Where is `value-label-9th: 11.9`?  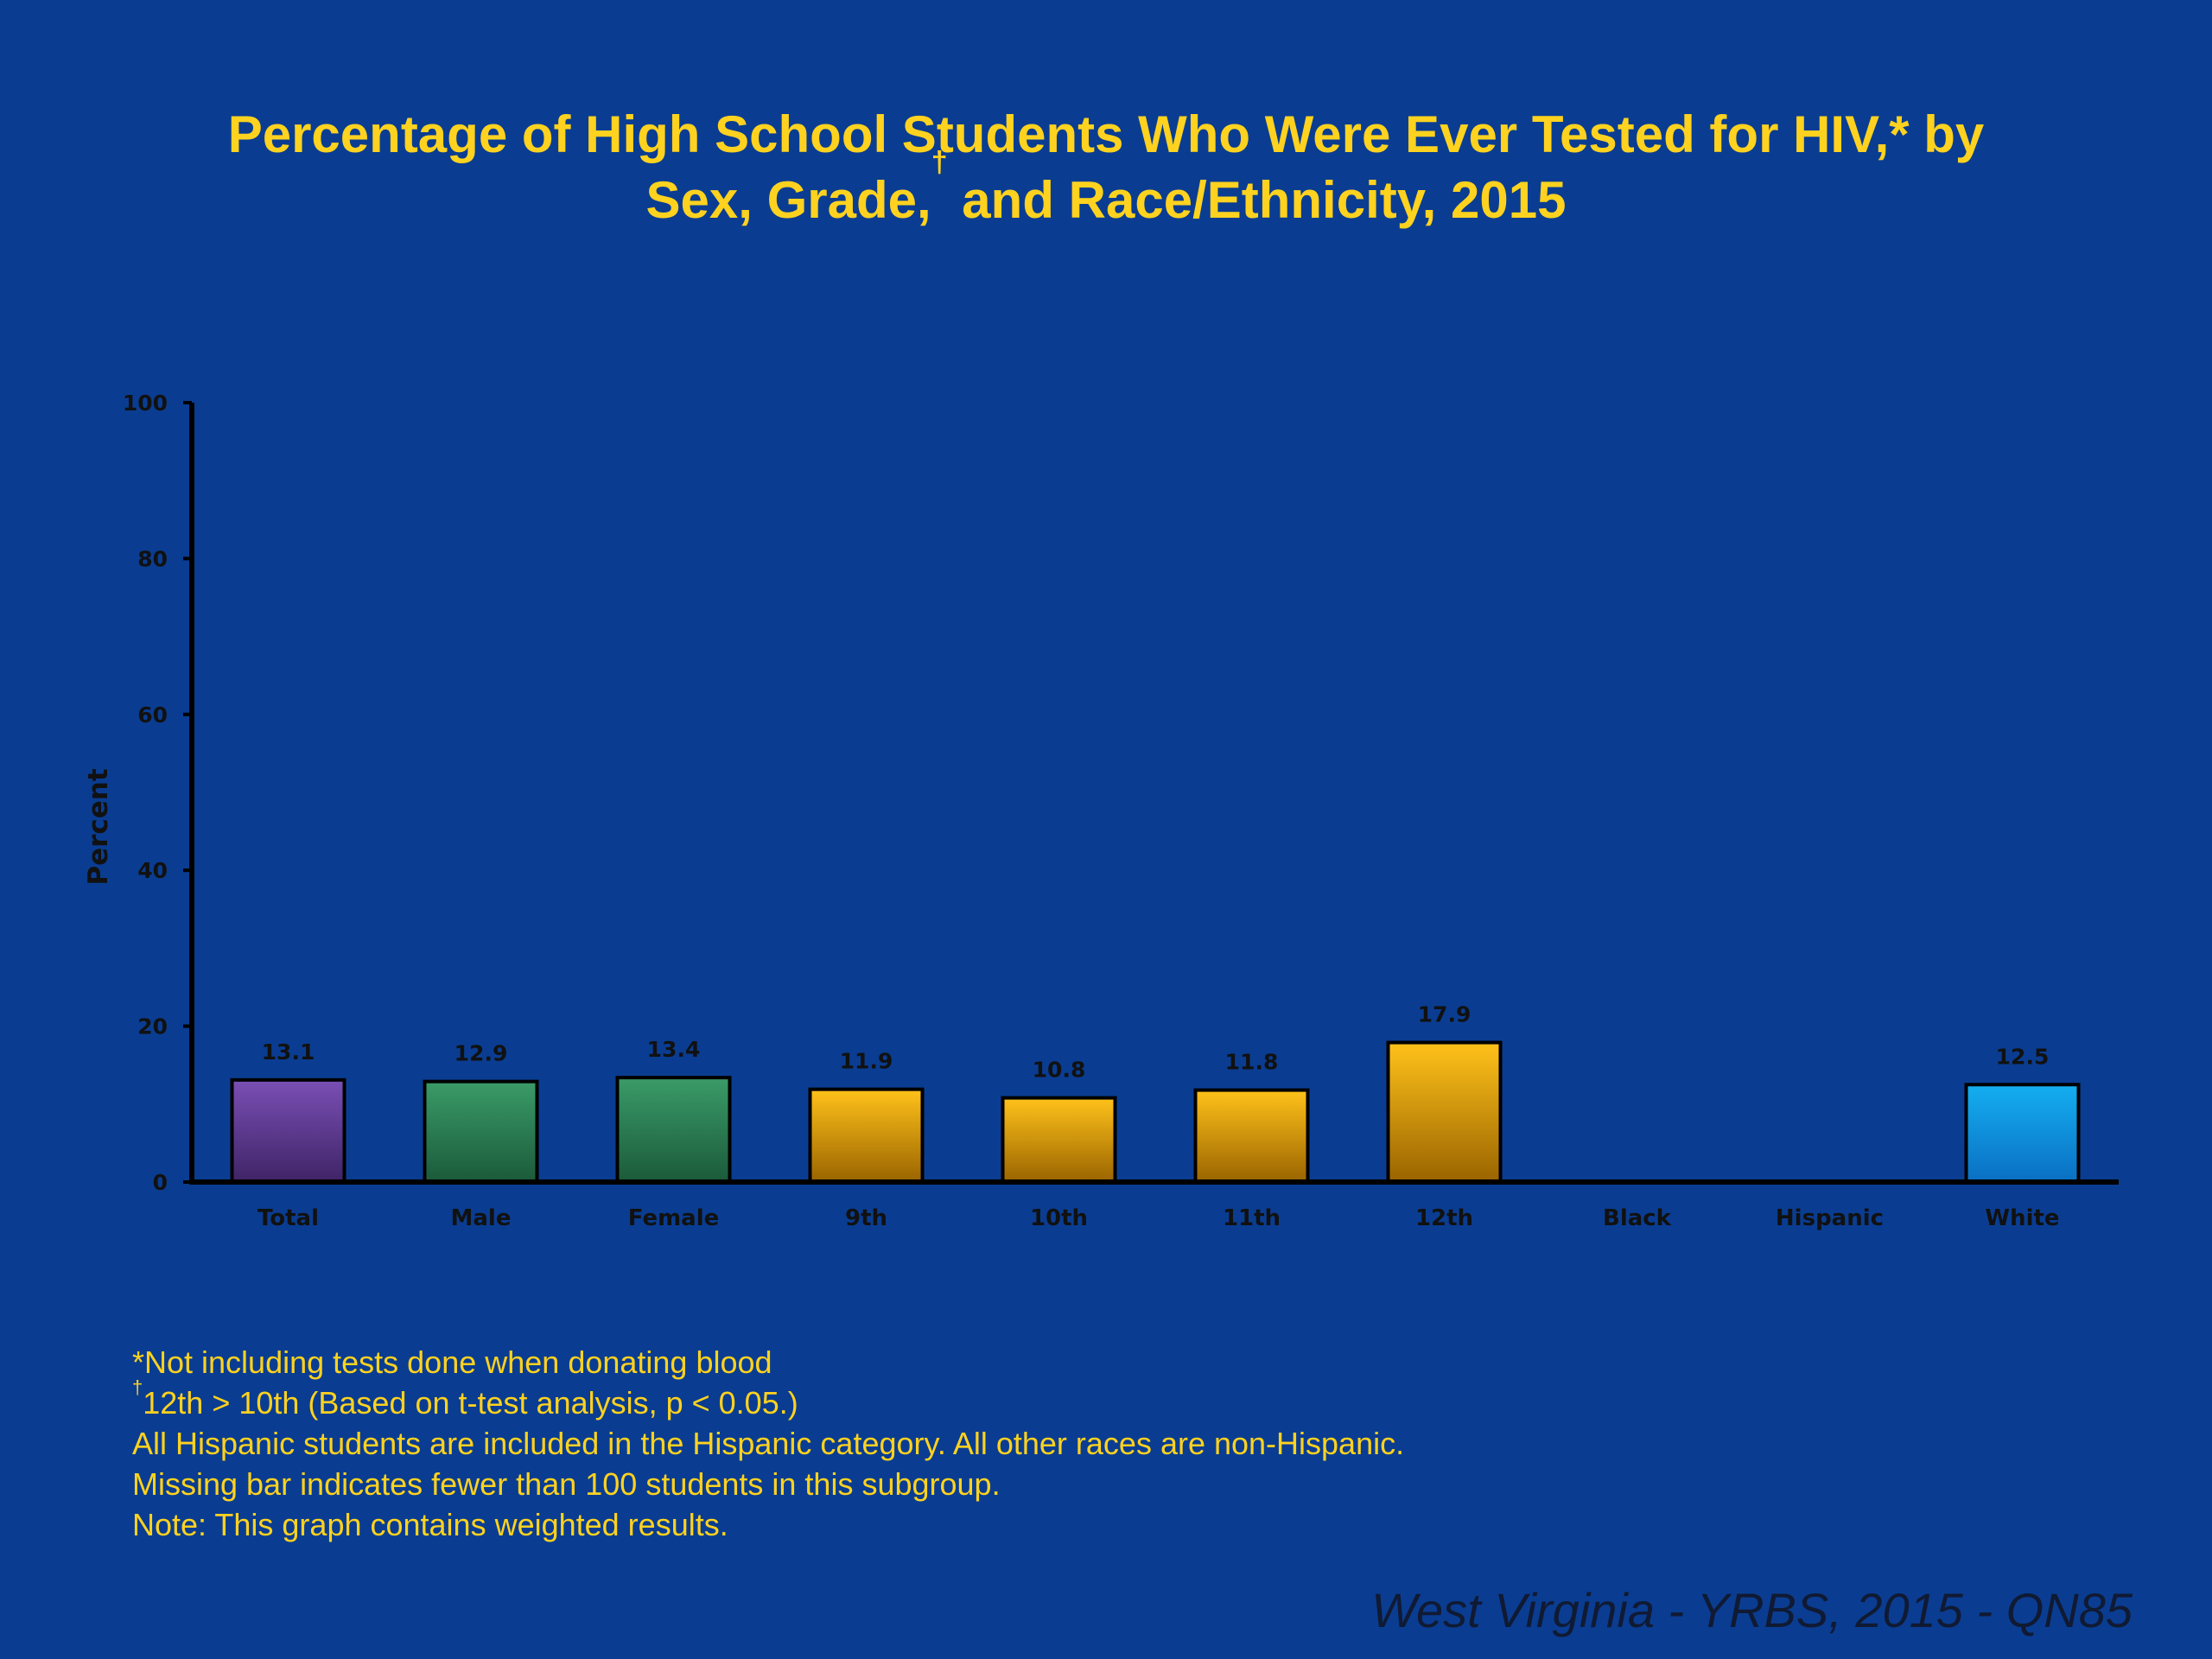
value-label-9th: 11.9 is located at coordinates (866, 1061).